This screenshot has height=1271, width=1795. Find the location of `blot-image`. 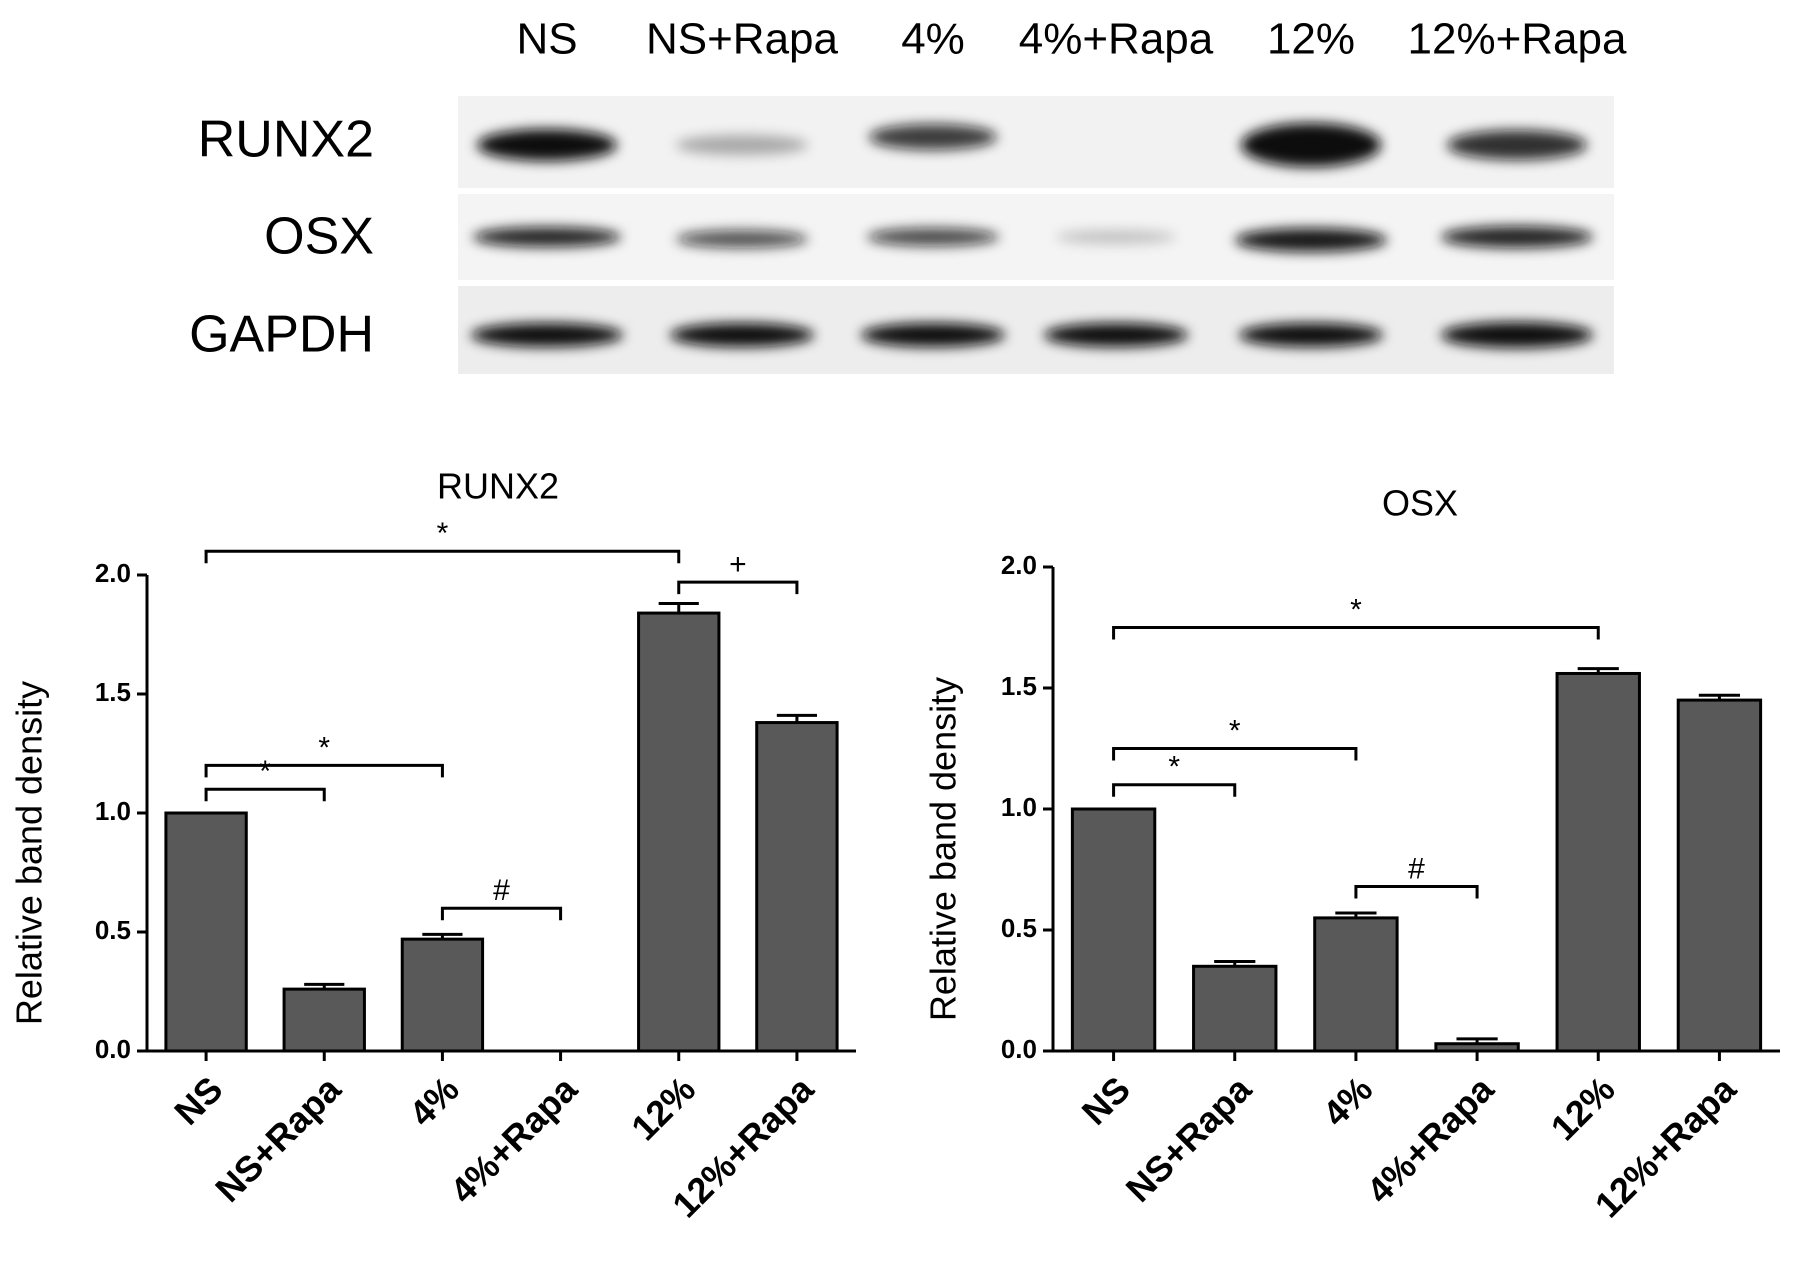

blot-image is located at coordinates (1036, 235).